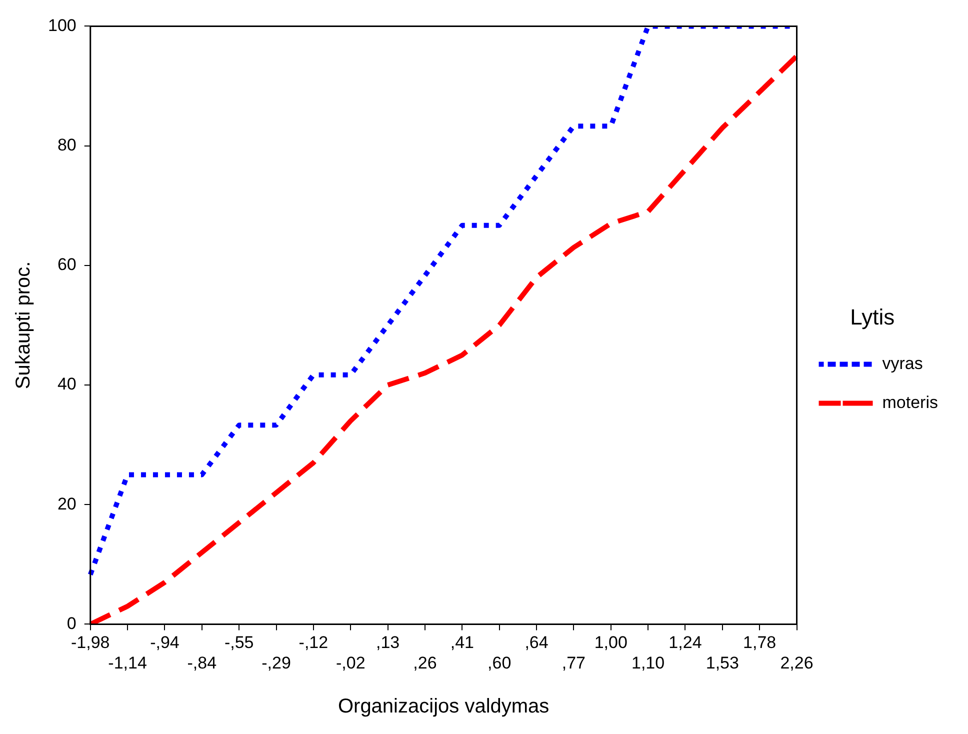 This screenshot has width=968, height=734. What do you see at coordinates (313, 642) in the screenshot?
I see `x-tick-label: -,12` at bounding box center [313, 642].